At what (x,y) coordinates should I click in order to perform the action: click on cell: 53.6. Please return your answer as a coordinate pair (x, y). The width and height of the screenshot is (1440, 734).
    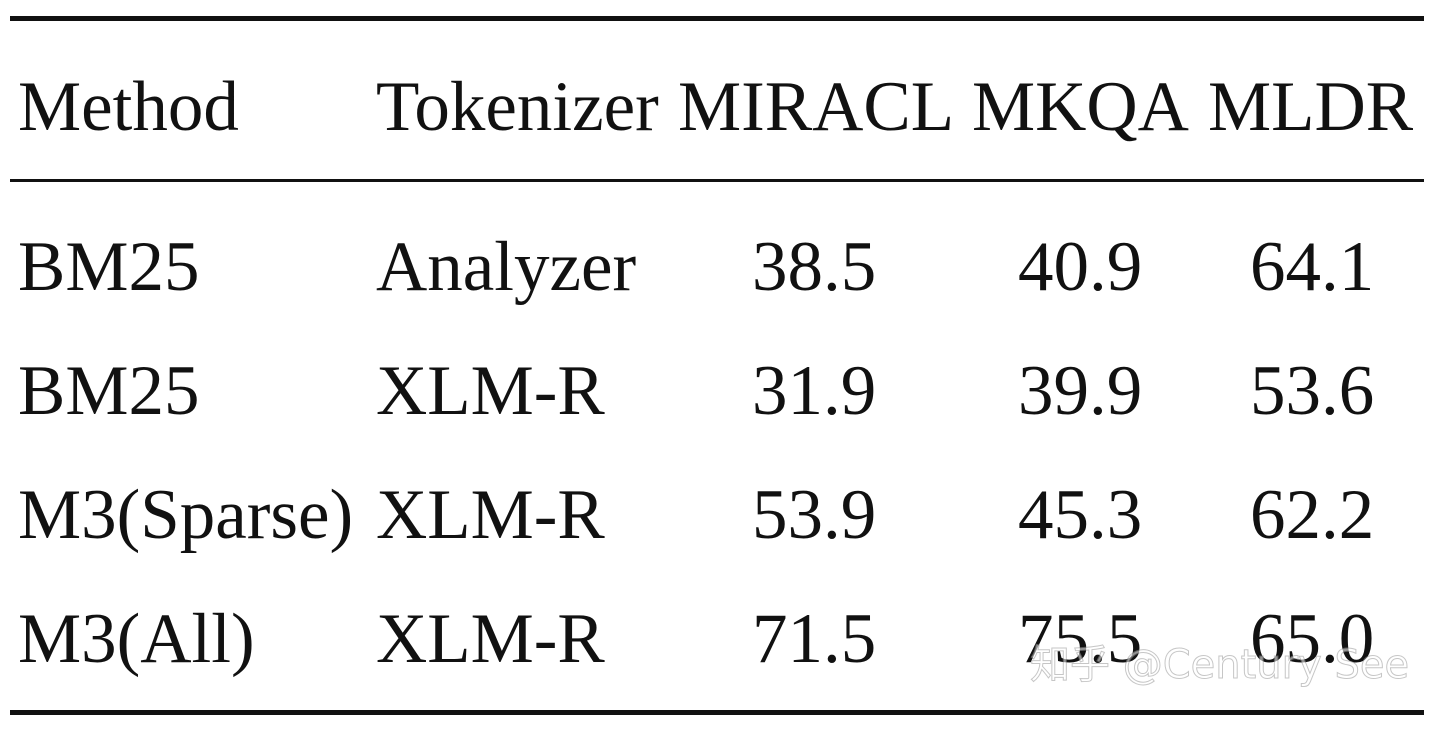
    Looking at the image, I should click on (1312, 391).